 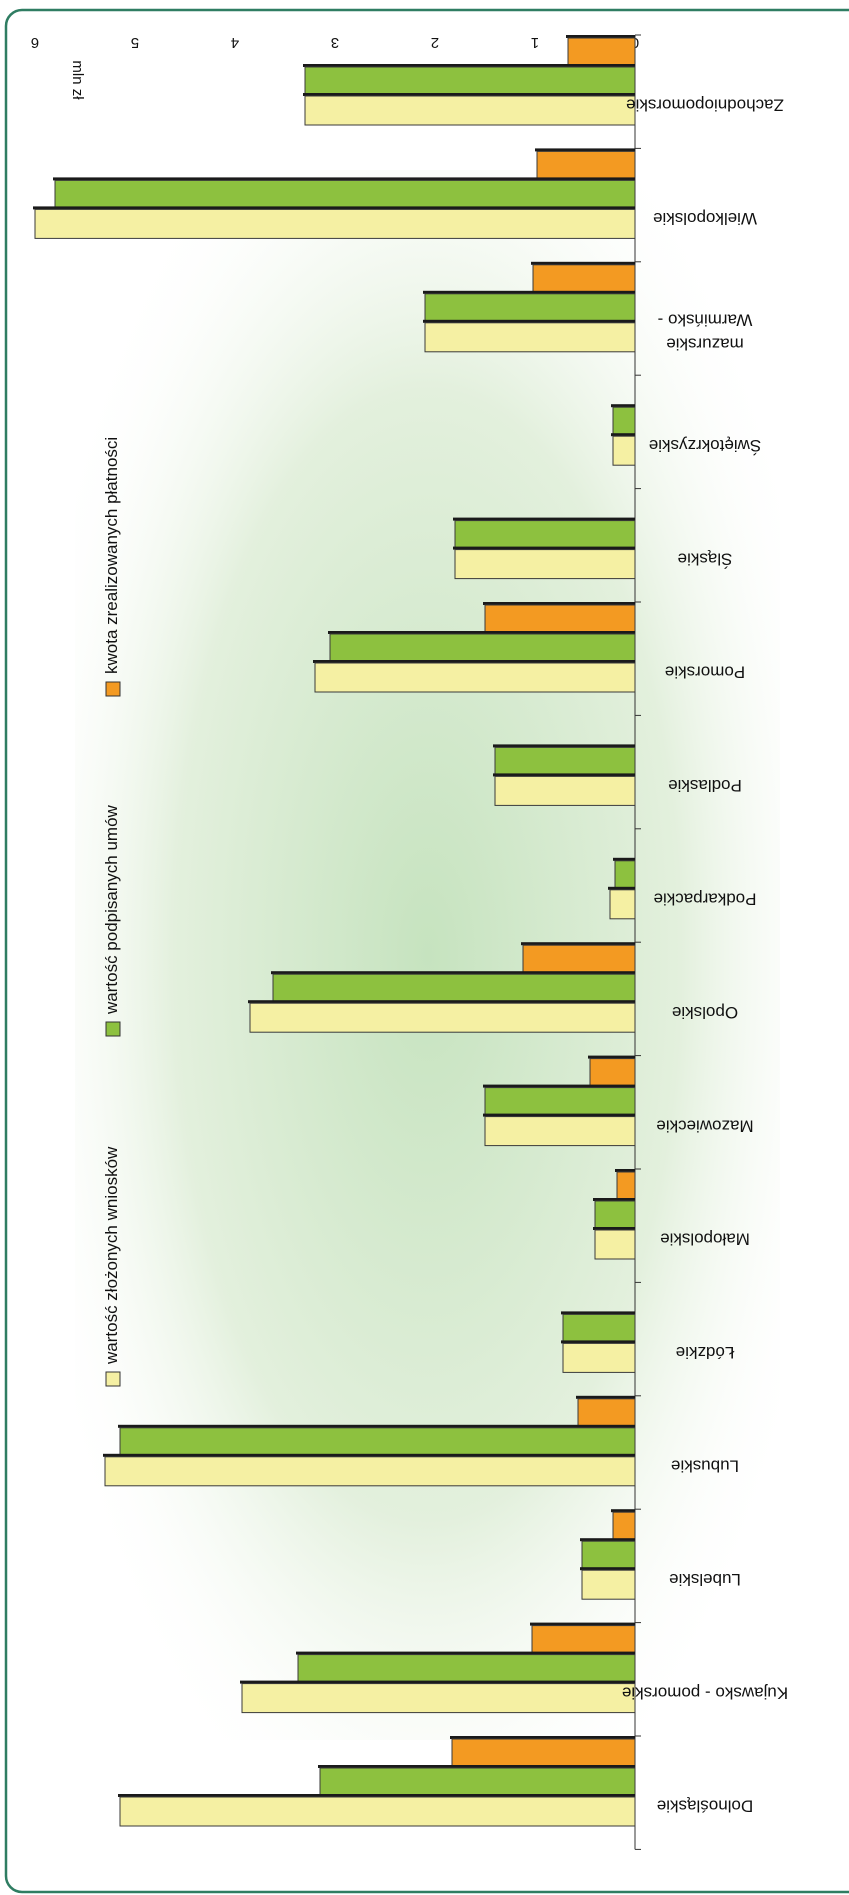 What do you see at coordinates (704, 344) in the screenshot?
I see `category-label: mazurskie` at bounding box center [704, 344].